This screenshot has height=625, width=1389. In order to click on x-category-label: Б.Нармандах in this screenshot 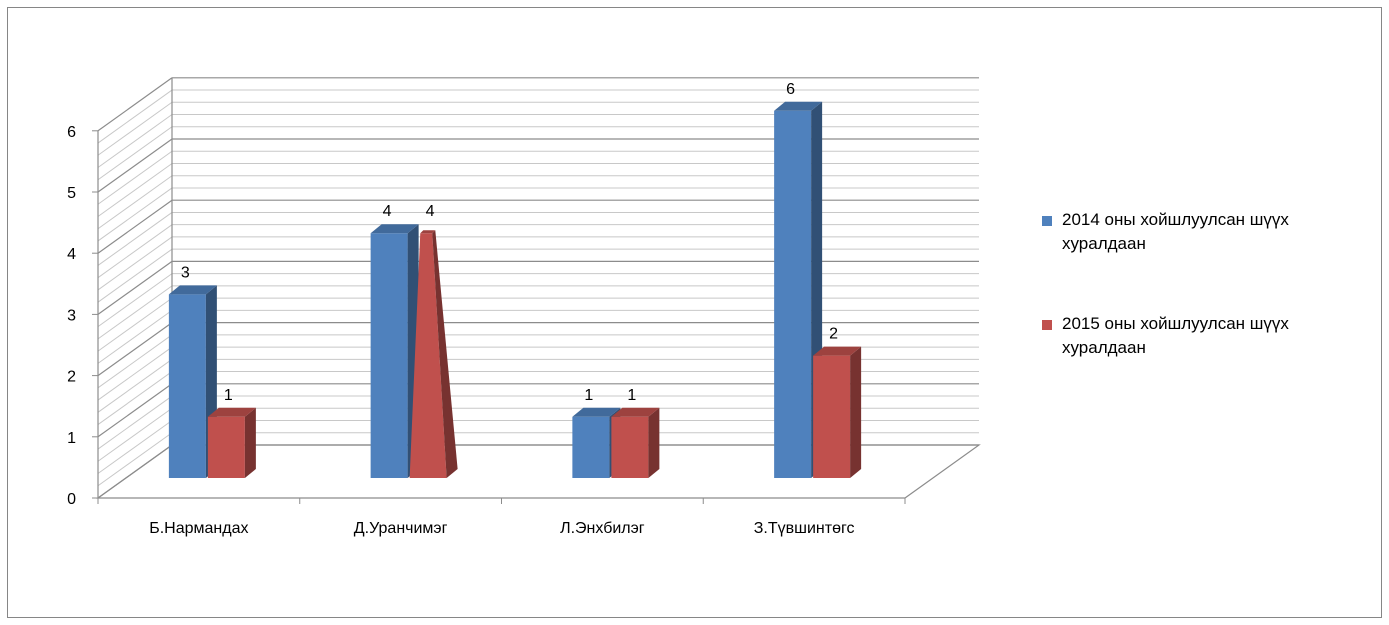, I will do `click(198, 528)`.